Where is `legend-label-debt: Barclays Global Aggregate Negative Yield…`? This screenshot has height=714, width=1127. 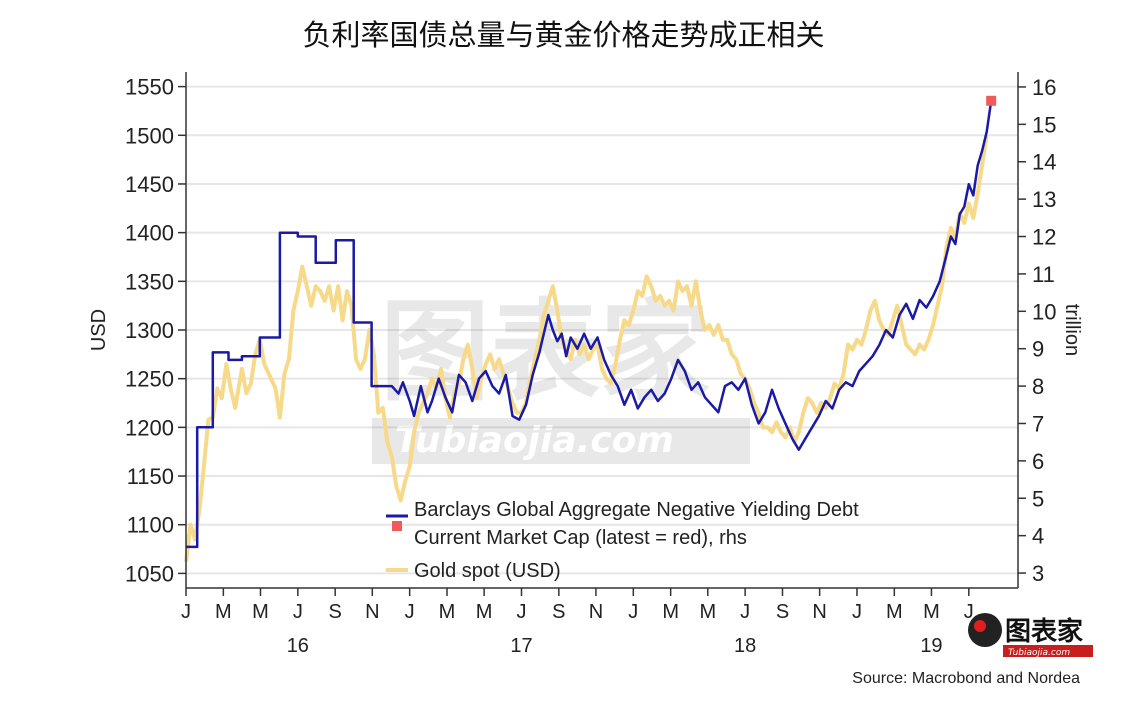 legend-label-debt: Barclays Global Aggregate Negative Yield… is located at coordinates (636, 510).